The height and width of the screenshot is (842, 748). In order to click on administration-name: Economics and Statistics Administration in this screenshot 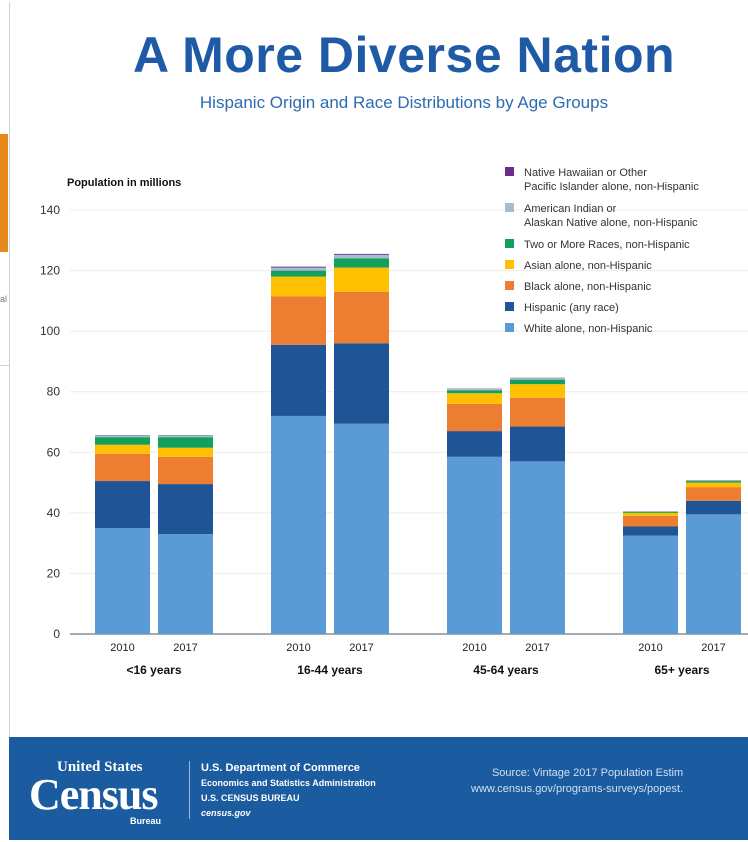, I will do `click(288, 783)`.